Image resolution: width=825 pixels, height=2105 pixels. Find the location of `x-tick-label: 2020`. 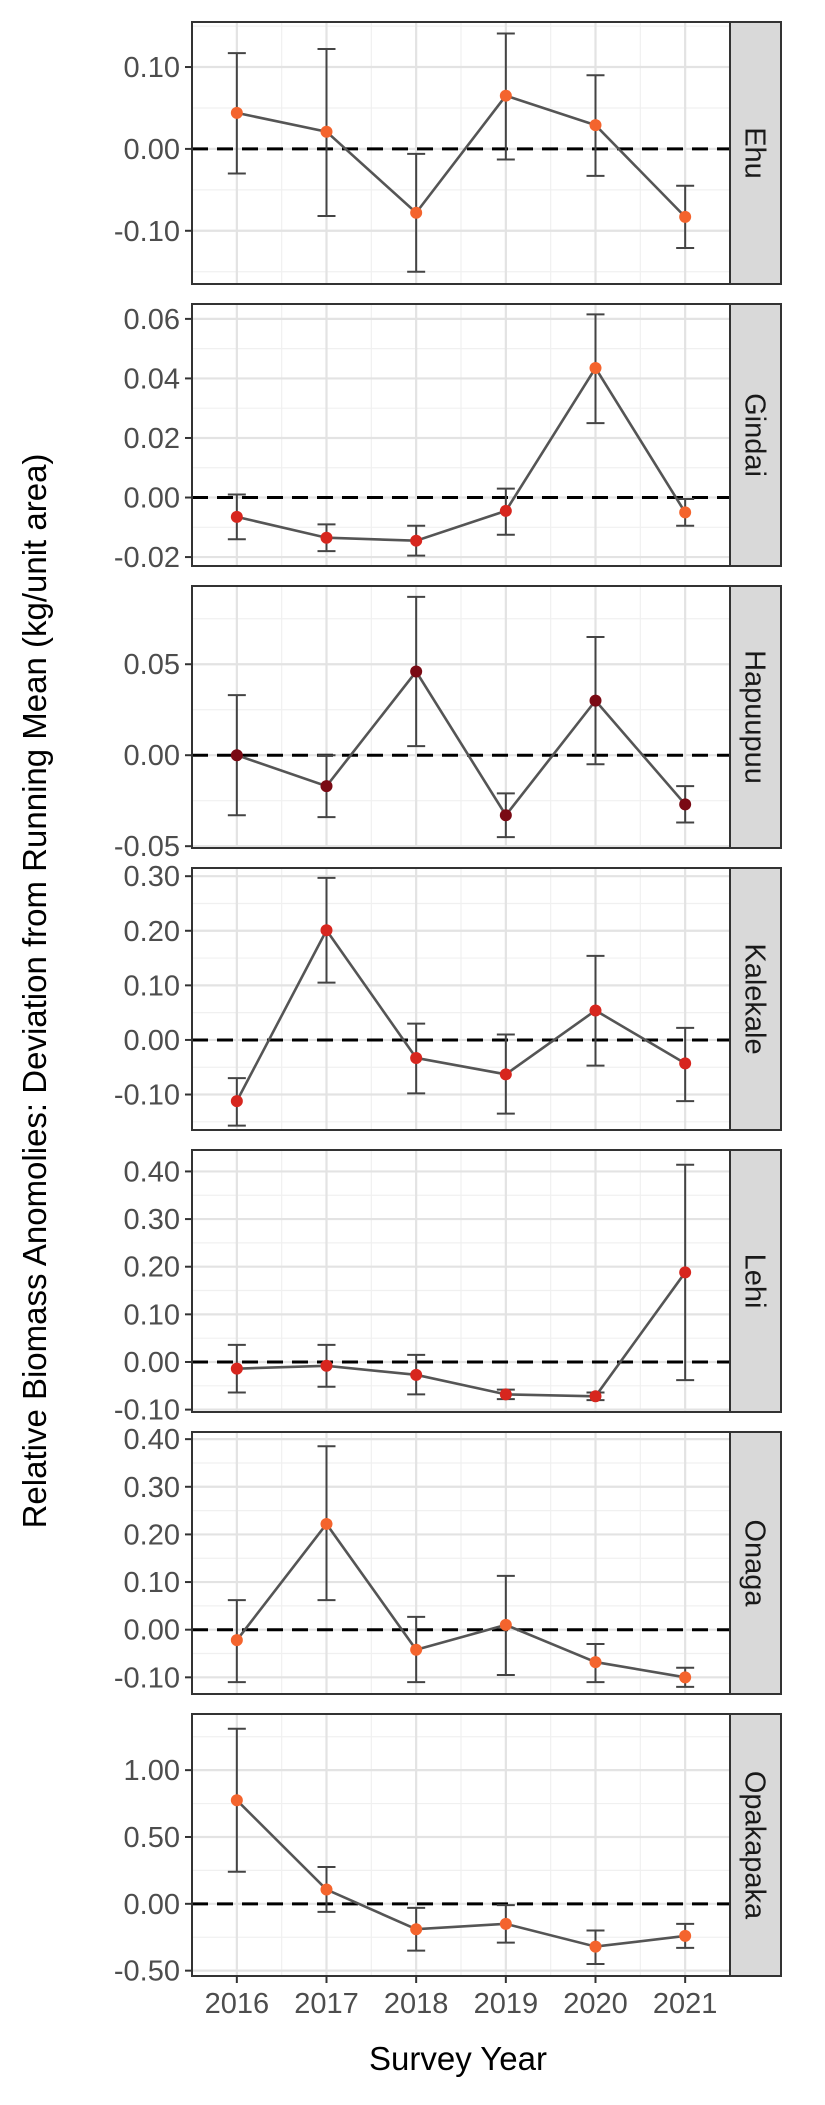

x-tick-label: 2020 is located at coordinates (595, 2004).